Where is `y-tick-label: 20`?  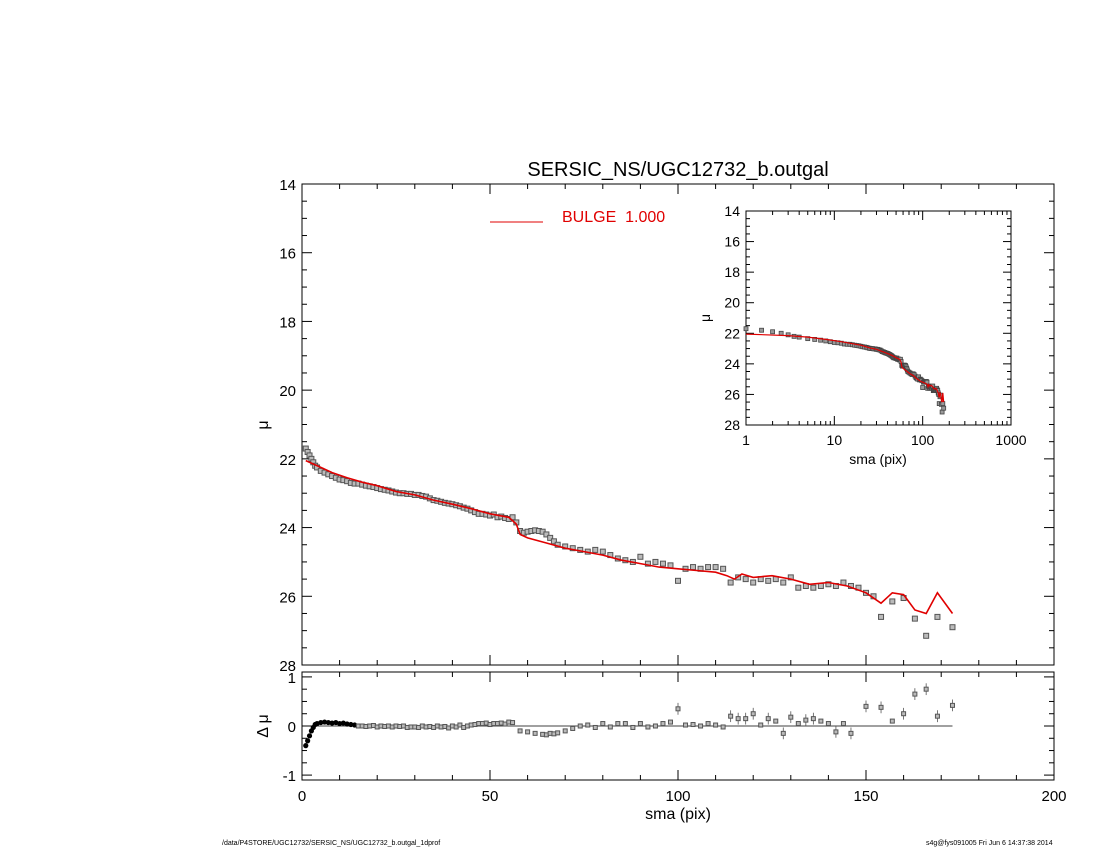
y-tick-label: 20 is located at coordinates (287, 391).